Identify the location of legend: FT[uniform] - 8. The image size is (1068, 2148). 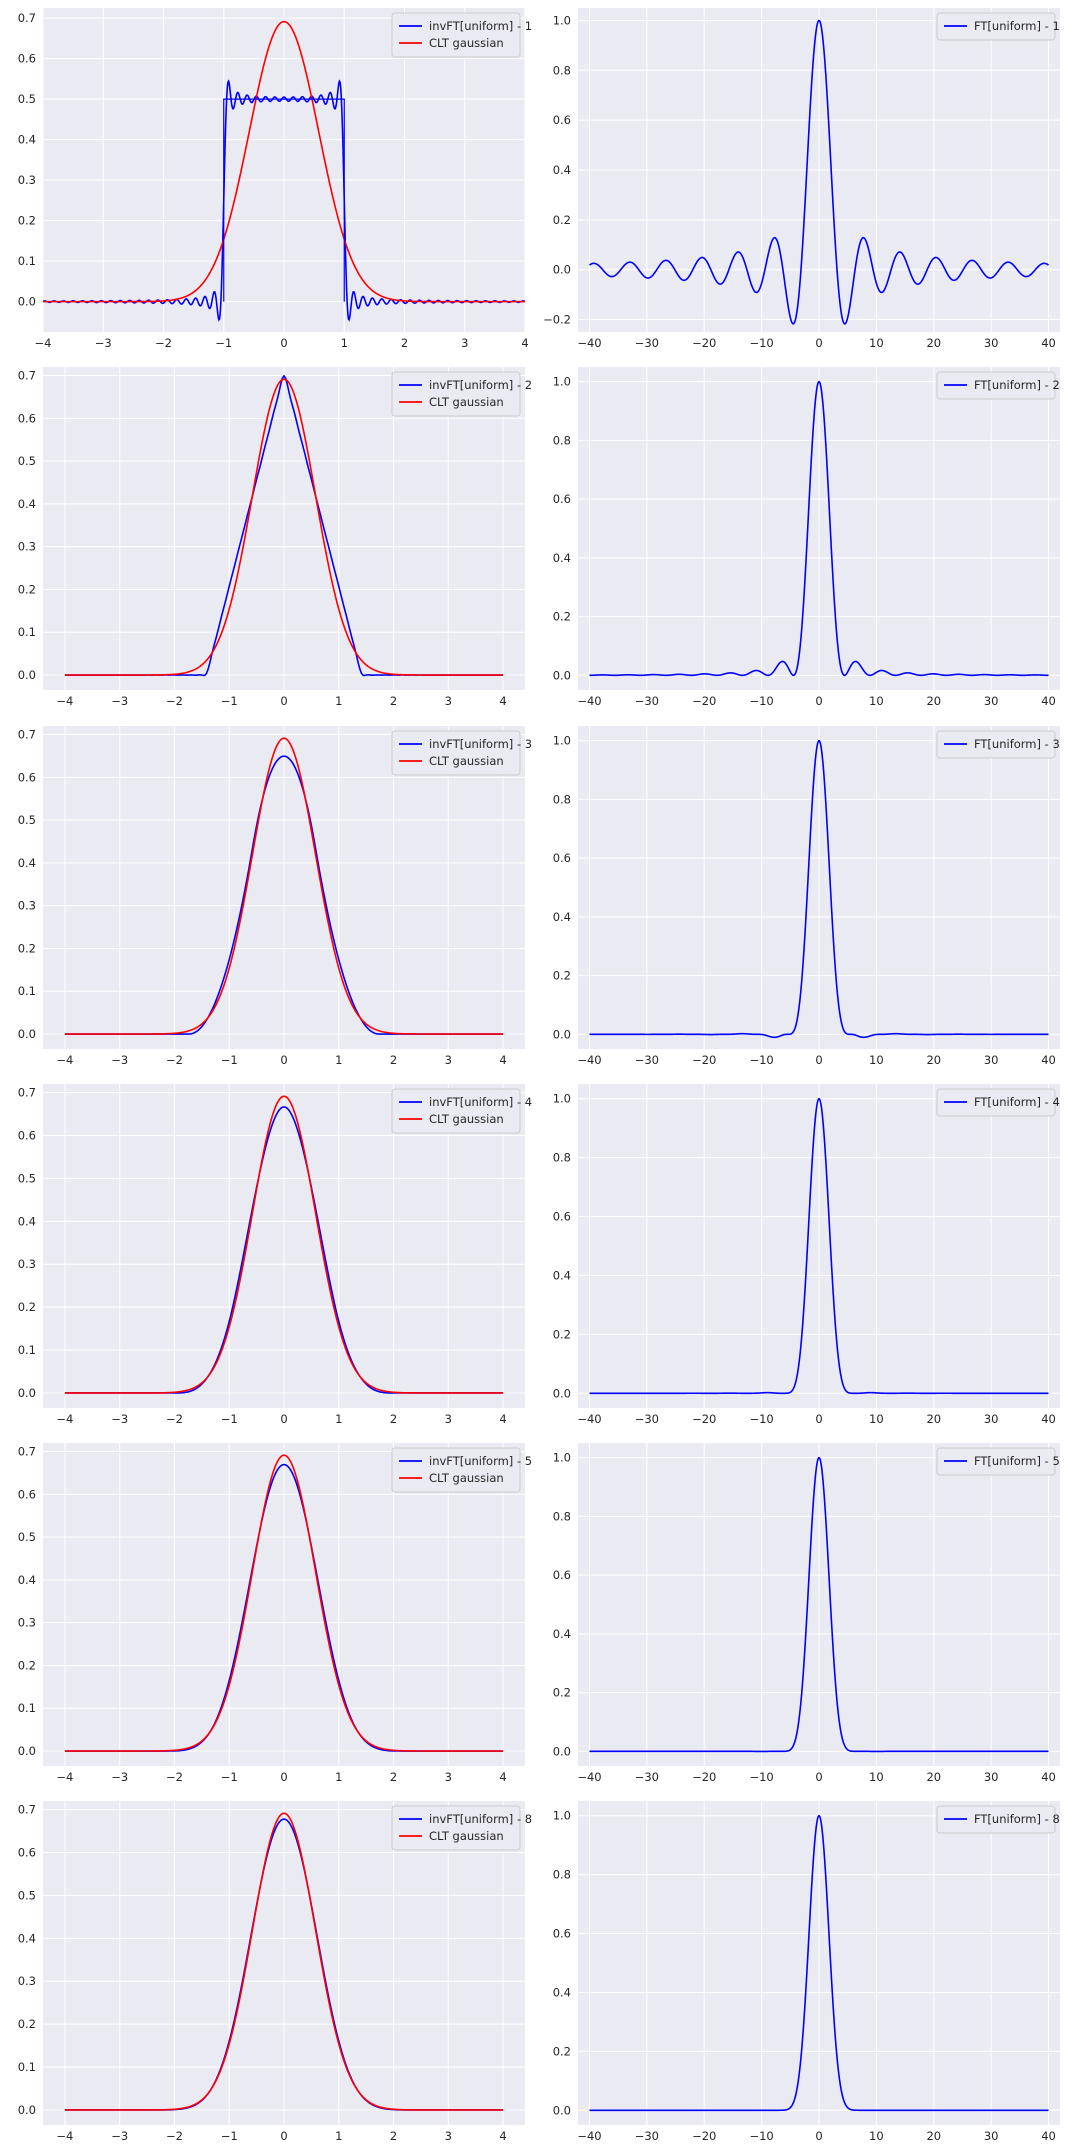
(998, 1819).